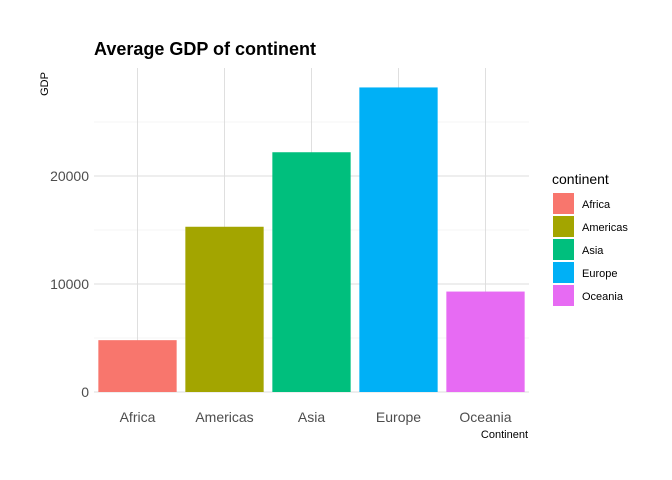  Describe the element at coordinates (224, 309) in the screenshot. I see `bar-americas` at that location.